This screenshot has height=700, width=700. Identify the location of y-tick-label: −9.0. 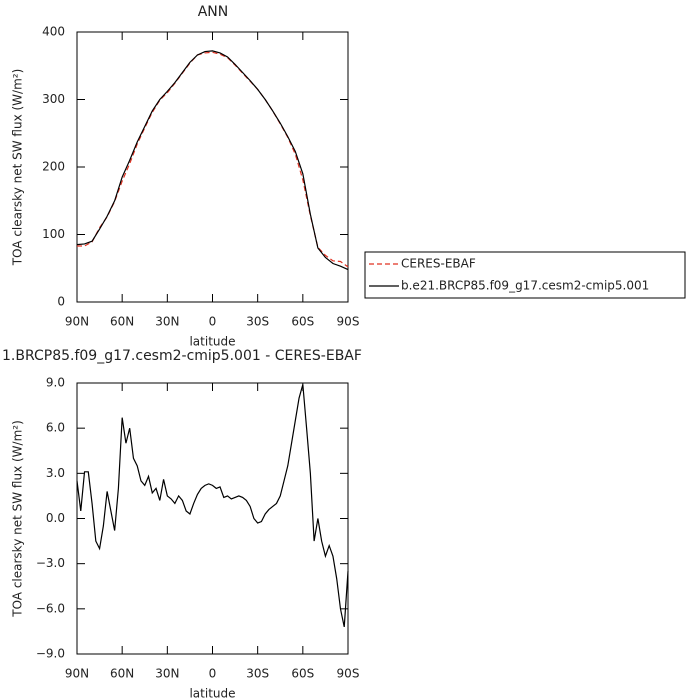
(50, 654).